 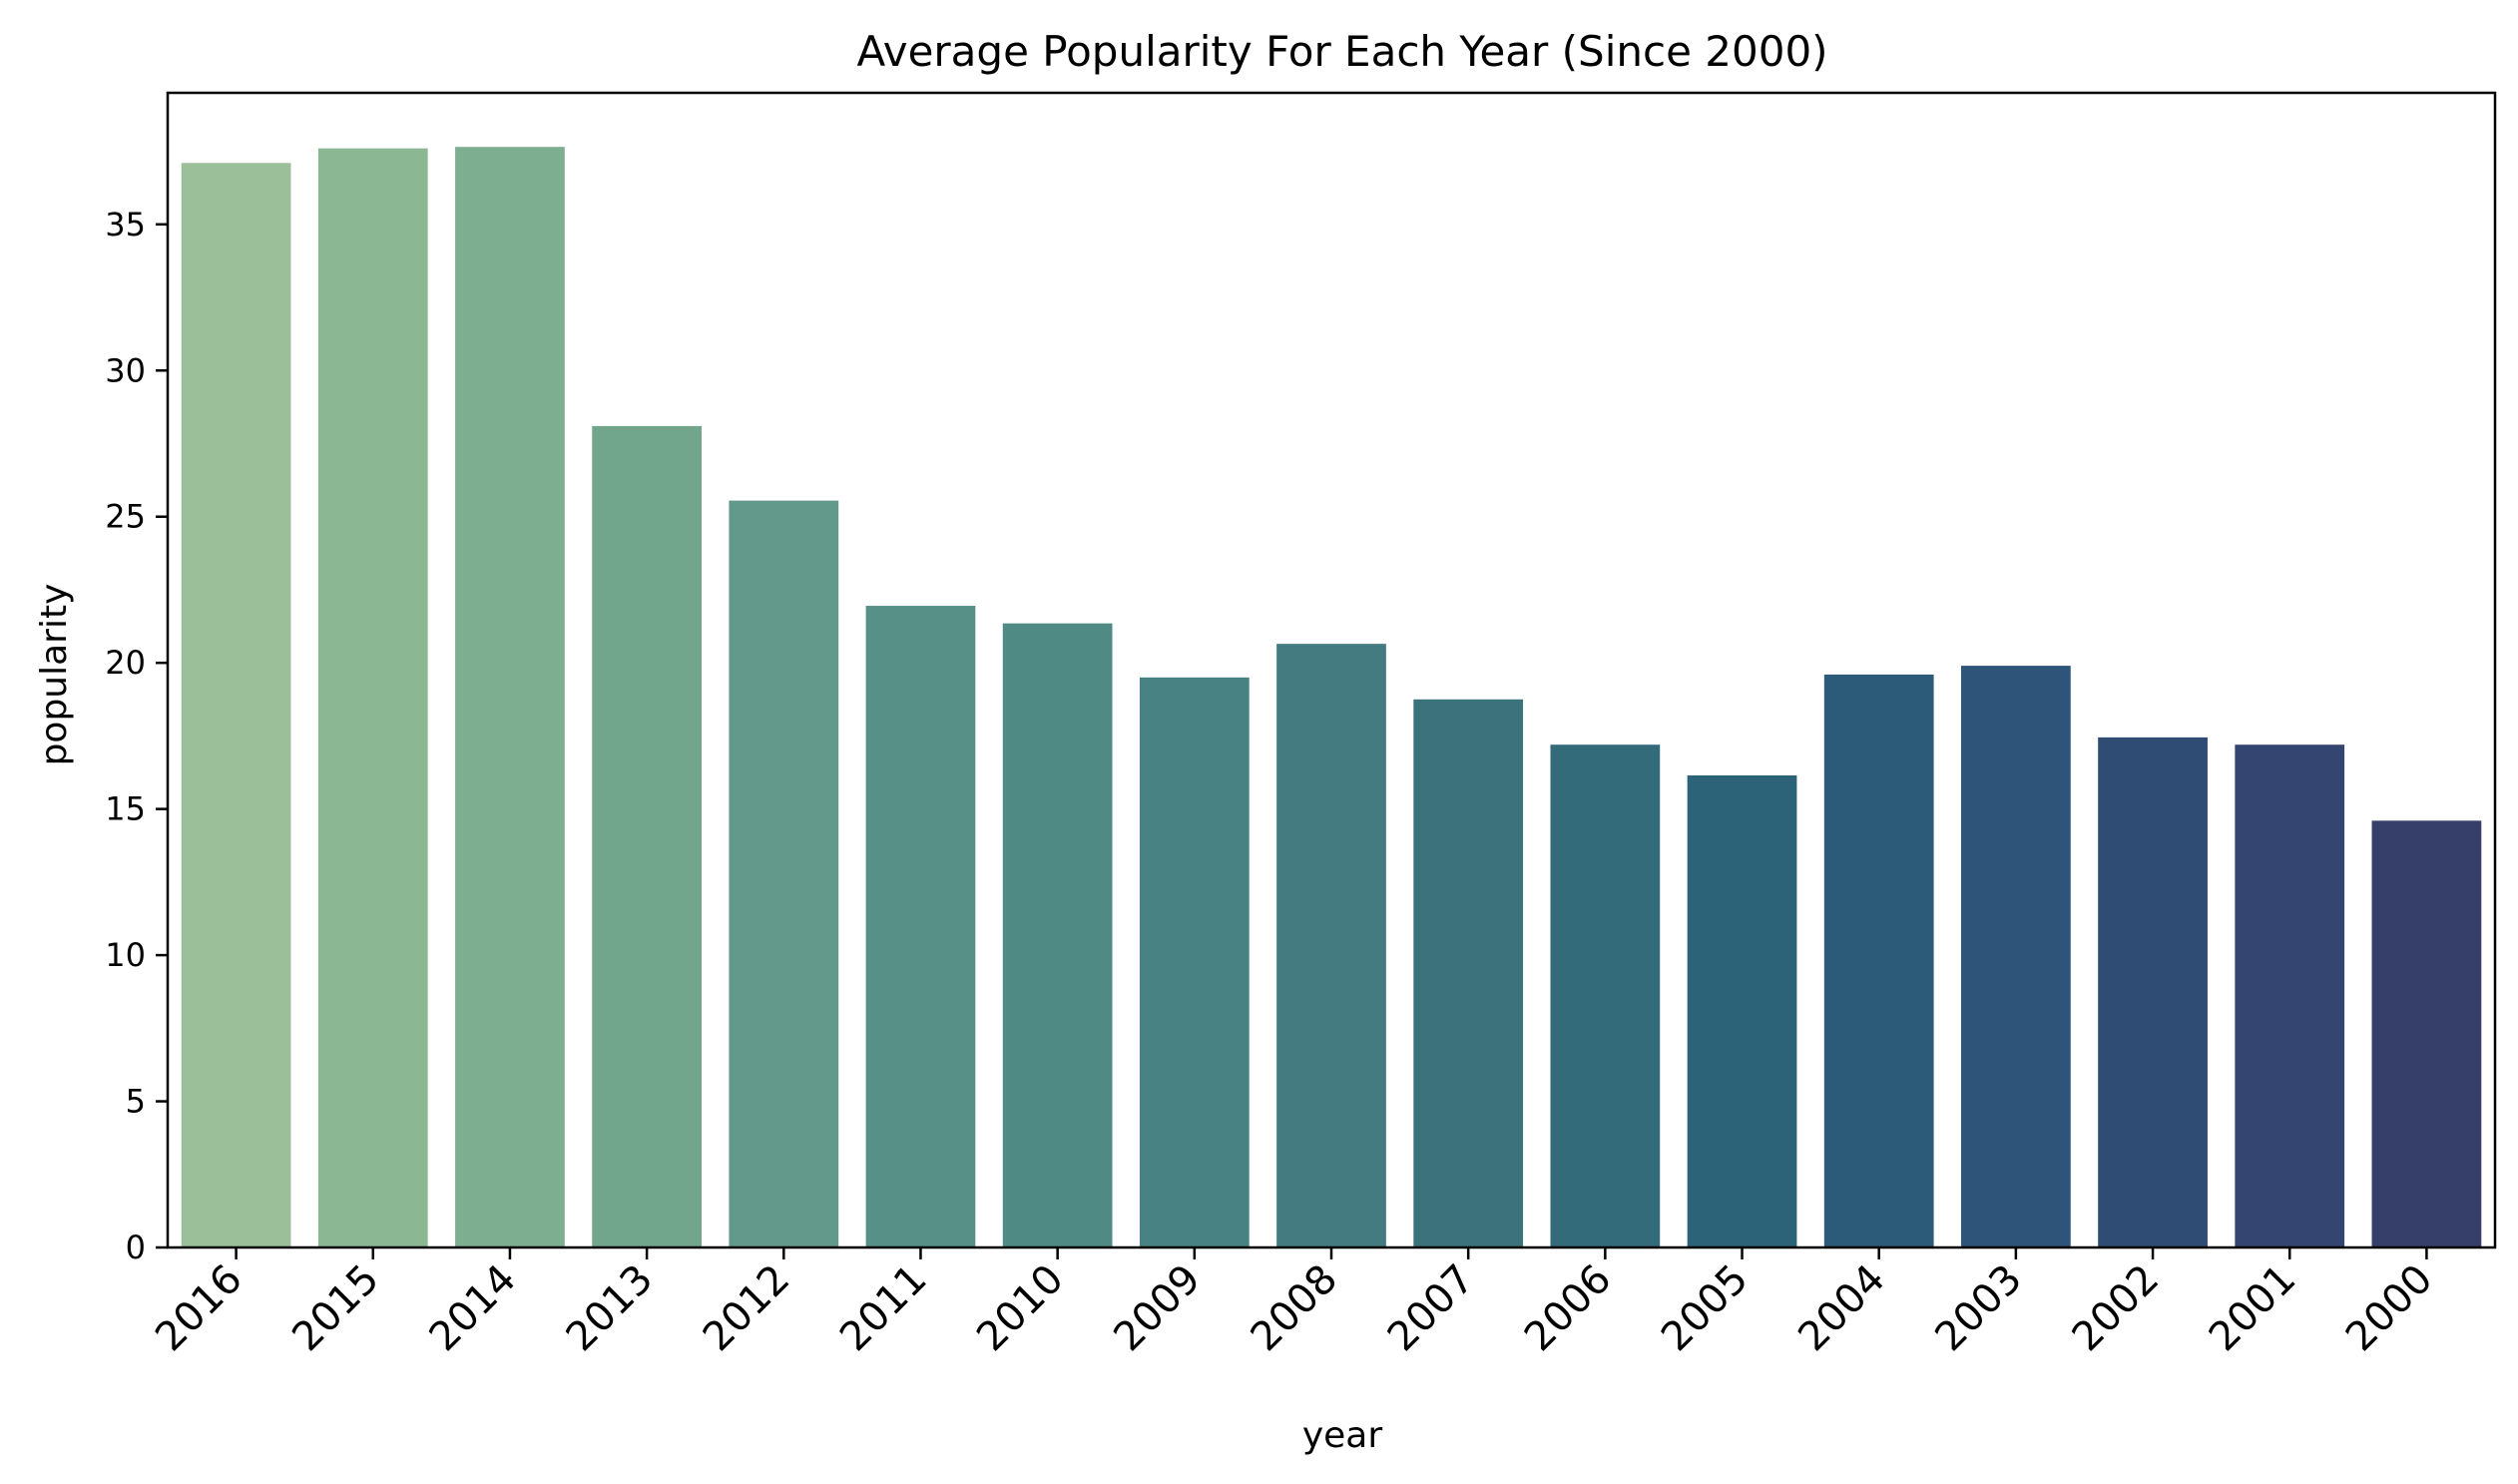 What do you see at coordinates (1431, 1308) in the screenshot?
I see `x-tick-label-2007: 2007` at bounding box center [1431, 1308].